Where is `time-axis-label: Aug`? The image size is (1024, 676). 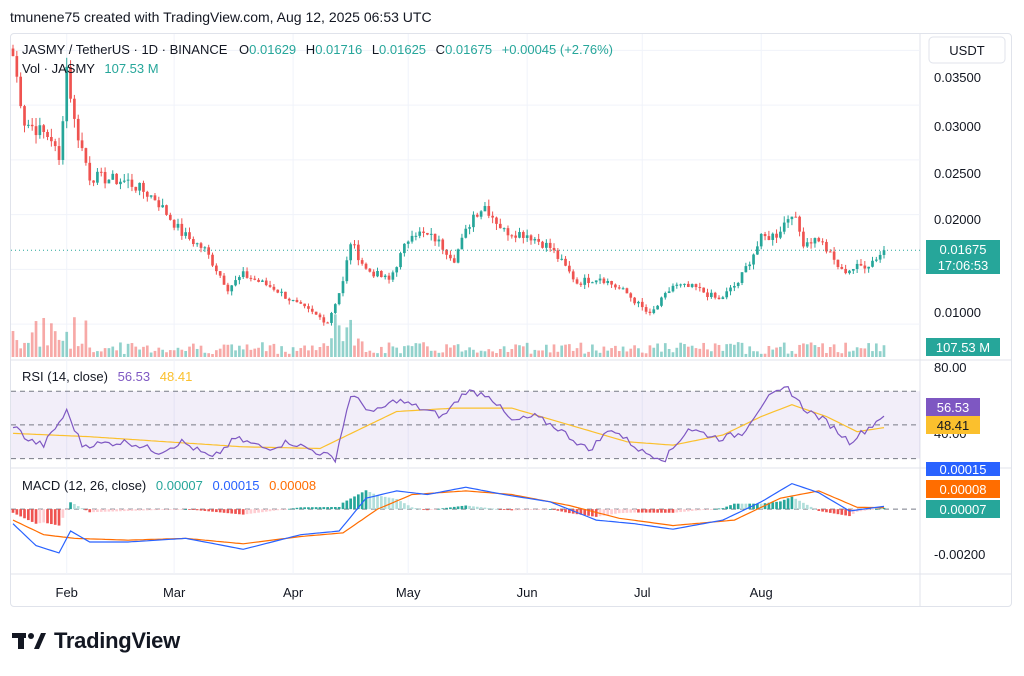 time-axis-label: Aug is located at coordinates (761, 592).